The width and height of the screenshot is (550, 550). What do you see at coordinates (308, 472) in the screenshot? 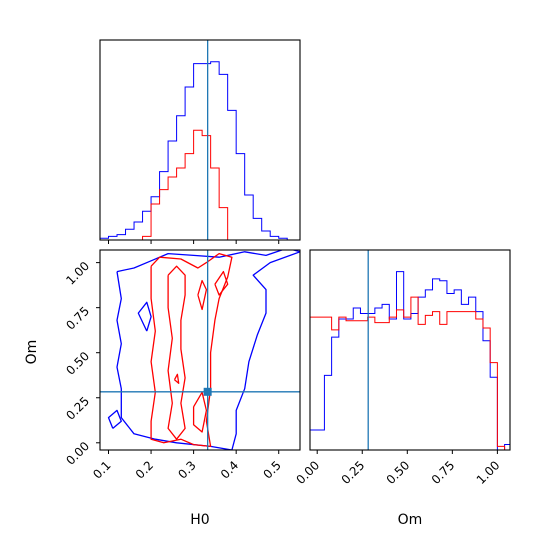
I see `om-tick-label-1: 0.00` at bounding box center [308, 472].